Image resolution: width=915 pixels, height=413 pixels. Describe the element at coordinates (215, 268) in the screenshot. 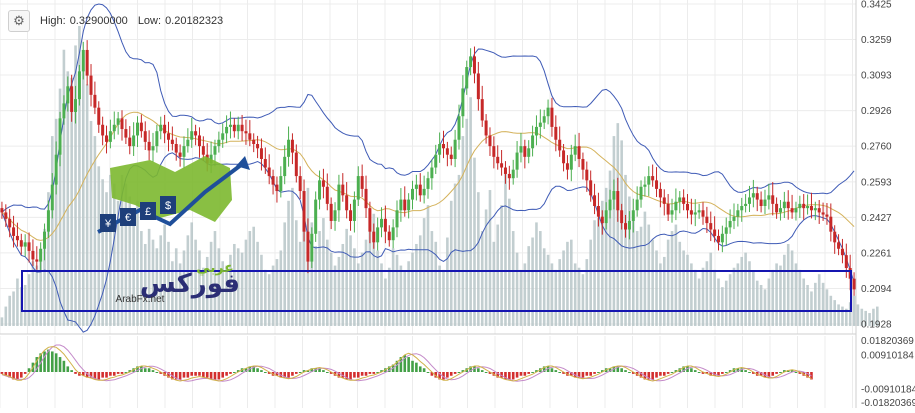

I see `watermark-brand2: عربي` at that location.